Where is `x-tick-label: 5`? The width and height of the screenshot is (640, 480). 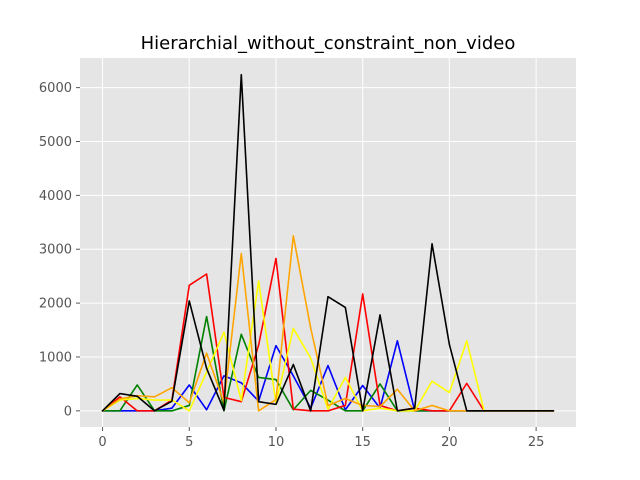 x-tick-label: 5 is located at coordinates (189, 442).